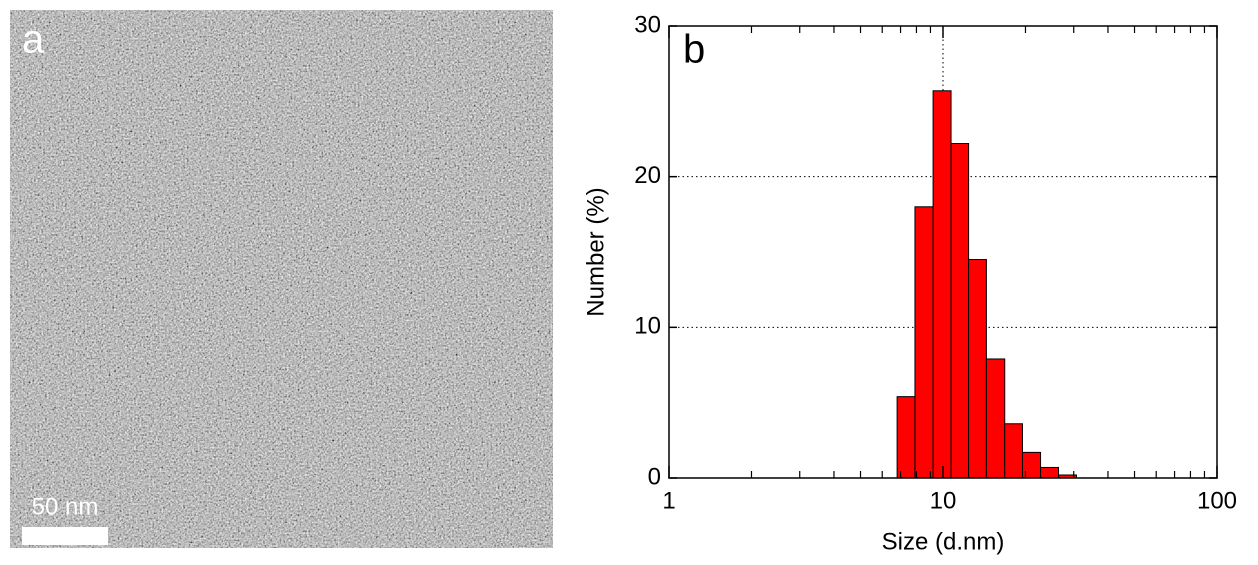 Image resolution: width=1258 pixels, height=565 pixels. Describe the element at coordinates (65, 536) in the screenshot. I see `scale-bar` at that location.